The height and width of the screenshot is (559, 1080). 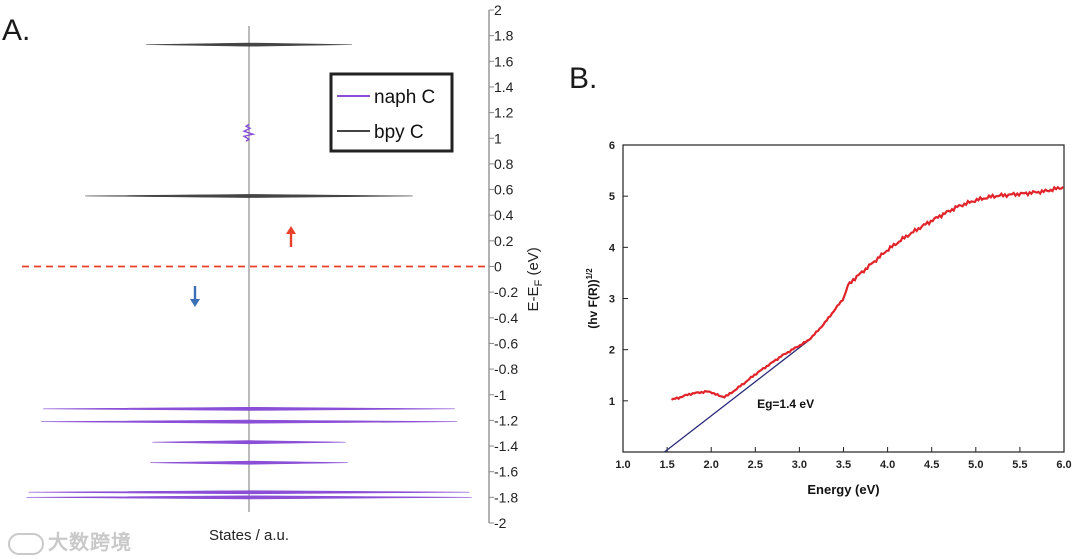 I want to click on panel-b-ytick-label: 2, so click(x=612, y=351).